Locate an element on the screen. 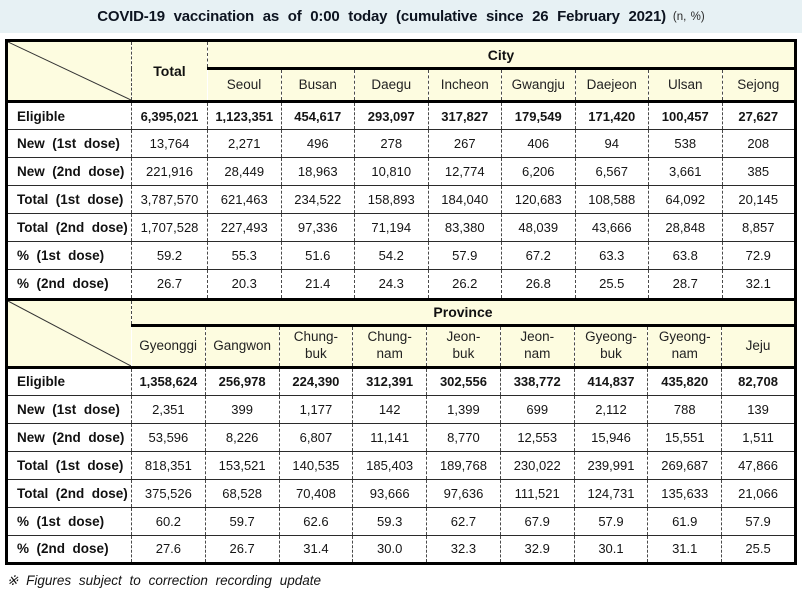 The height and width of the screenshot is (610, 802). value-cell: 135,633 is located at coordinates (684, 492).